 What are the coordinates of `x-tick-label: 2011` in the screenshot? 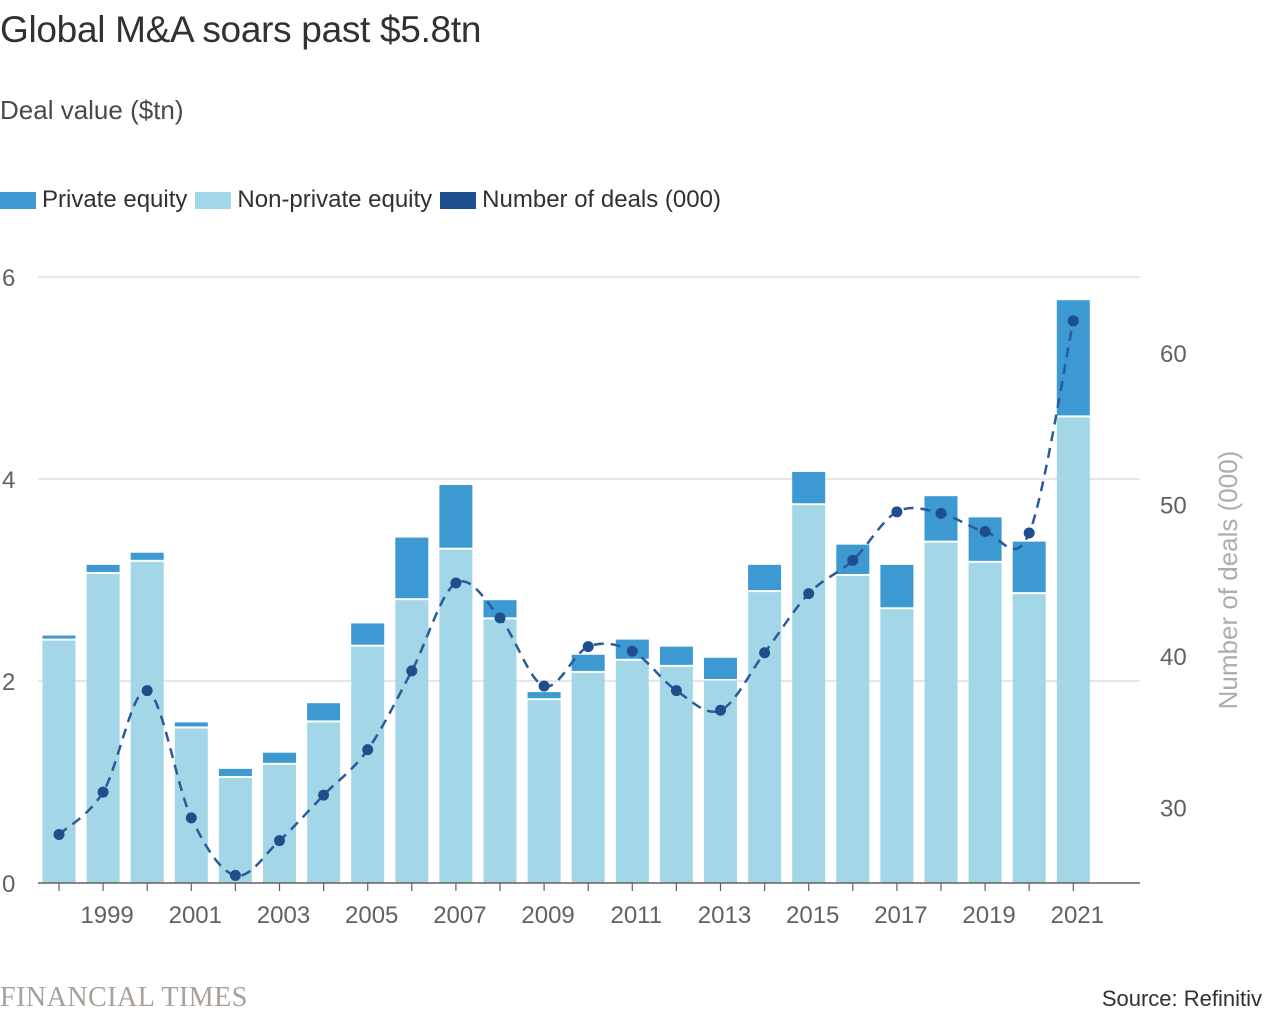 It's located at (636, 915).